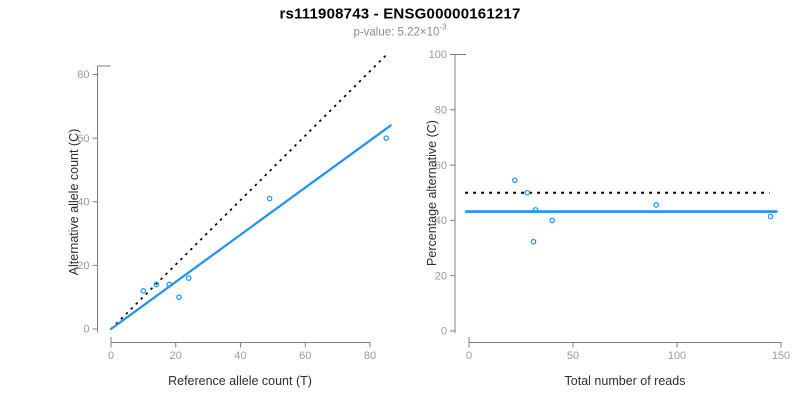 The image size is (800, 400). Describe the element at coordinates (642, 211) in the screenshot. I see `plot-percentage-alternative-points` at that location.